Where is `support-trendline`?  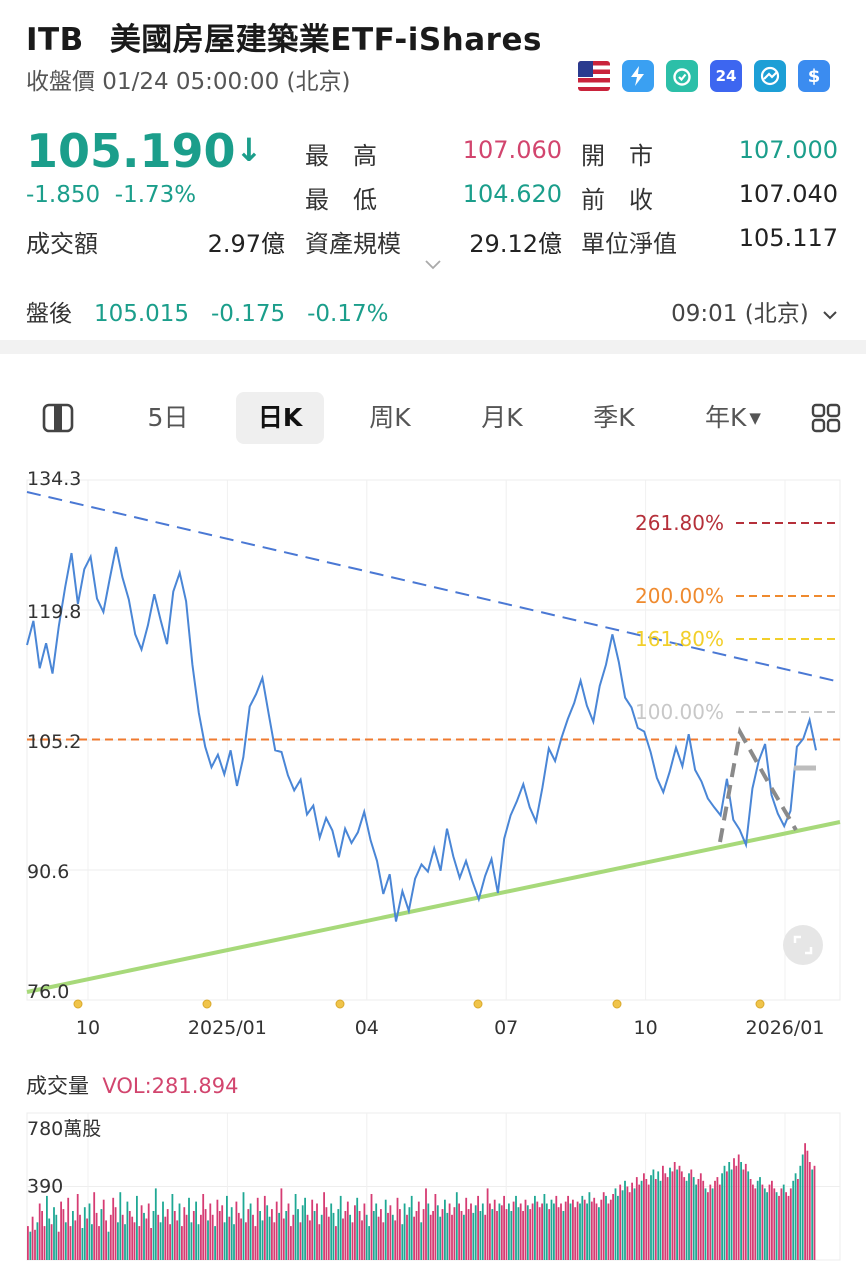 support-trendline is located at coordinates (433, 907).